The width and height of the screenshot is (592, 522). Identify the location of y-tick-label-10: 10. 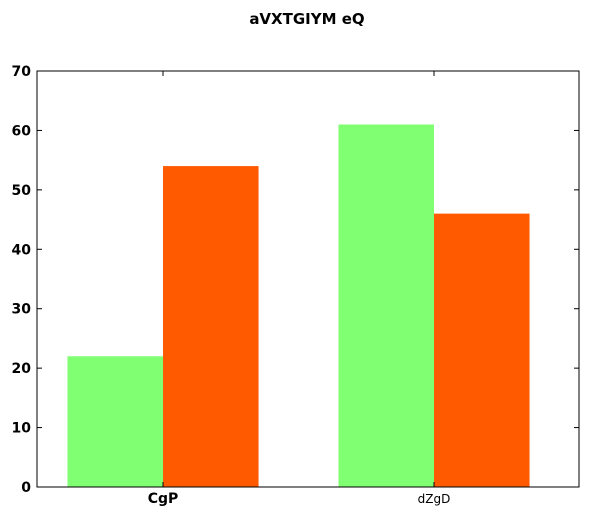
(22, 429).